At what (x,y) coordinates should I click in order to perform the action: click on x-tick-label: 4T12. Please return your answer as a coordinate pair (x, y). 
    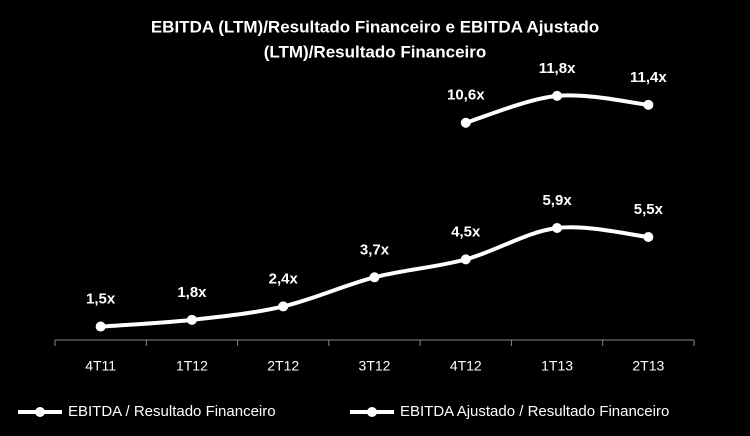
    Looking at the image, I should click on (466, 366).